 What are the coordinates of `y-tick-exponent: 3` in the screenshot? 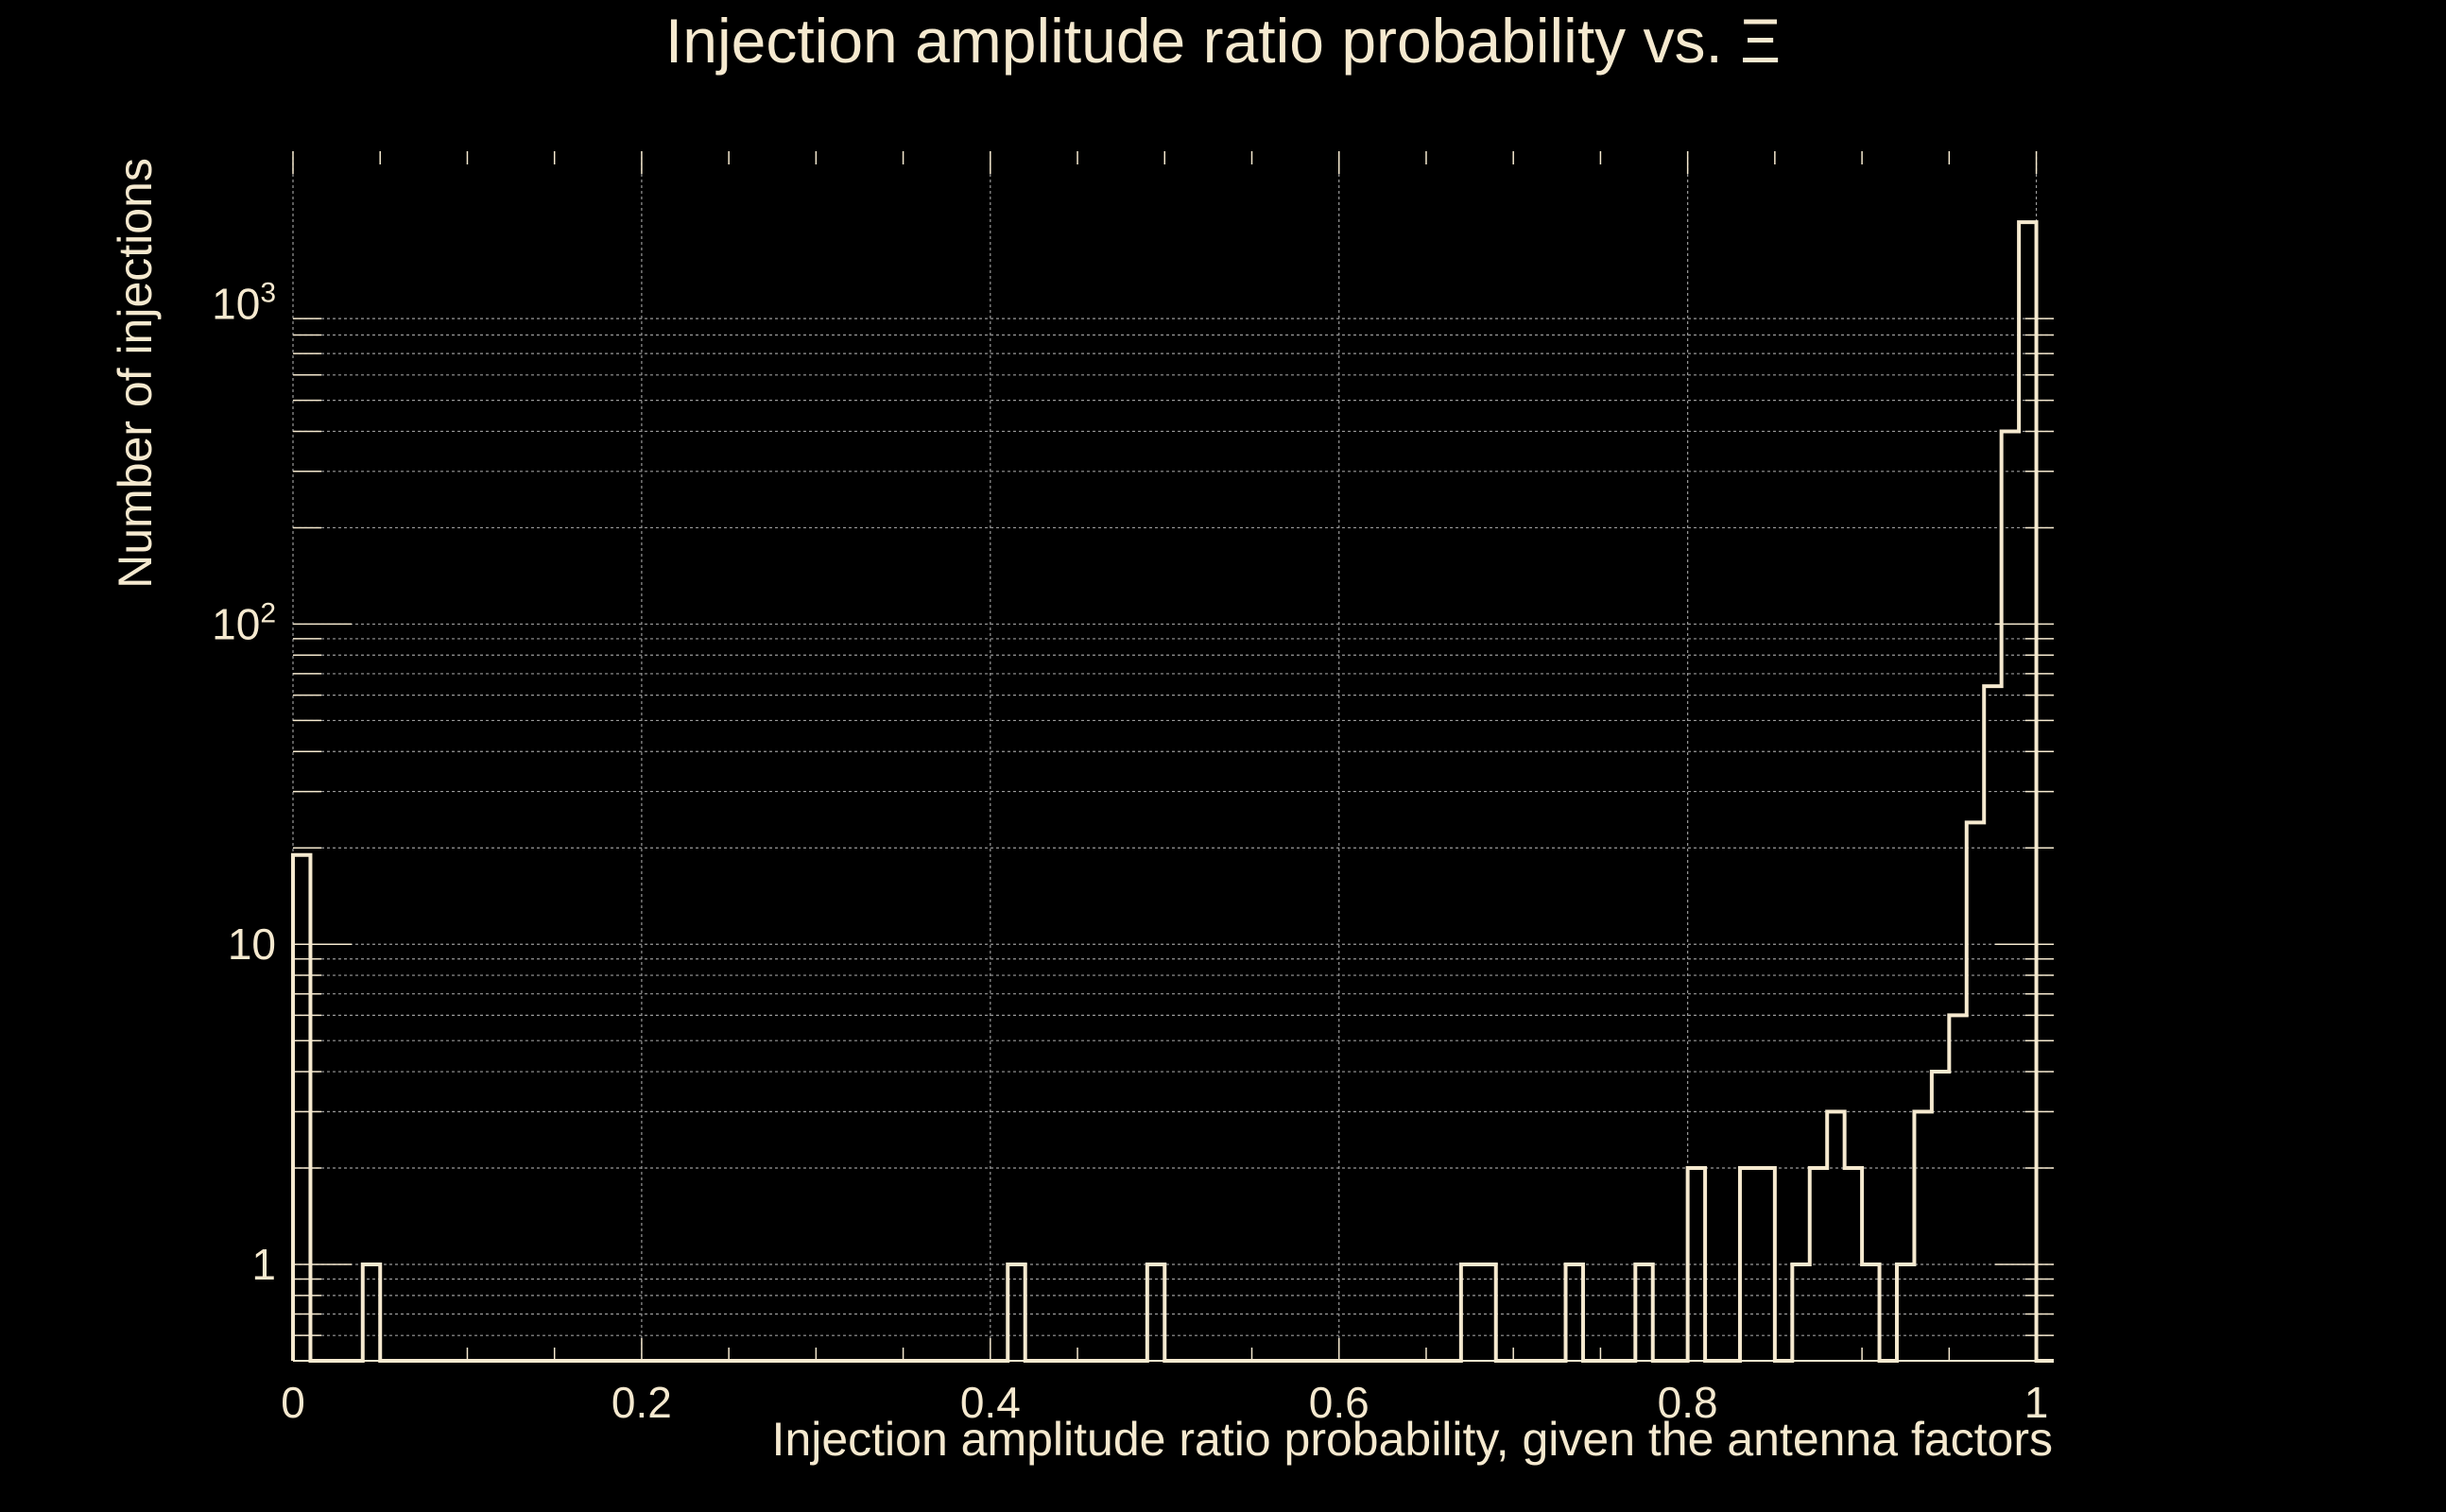 It's located at (268, 293).